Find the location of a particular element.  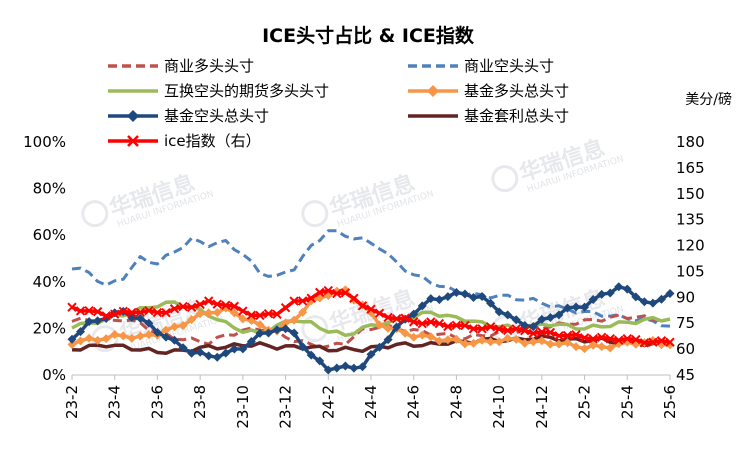

x-tick-label: 23-8 is located at coordinates (200, 402).